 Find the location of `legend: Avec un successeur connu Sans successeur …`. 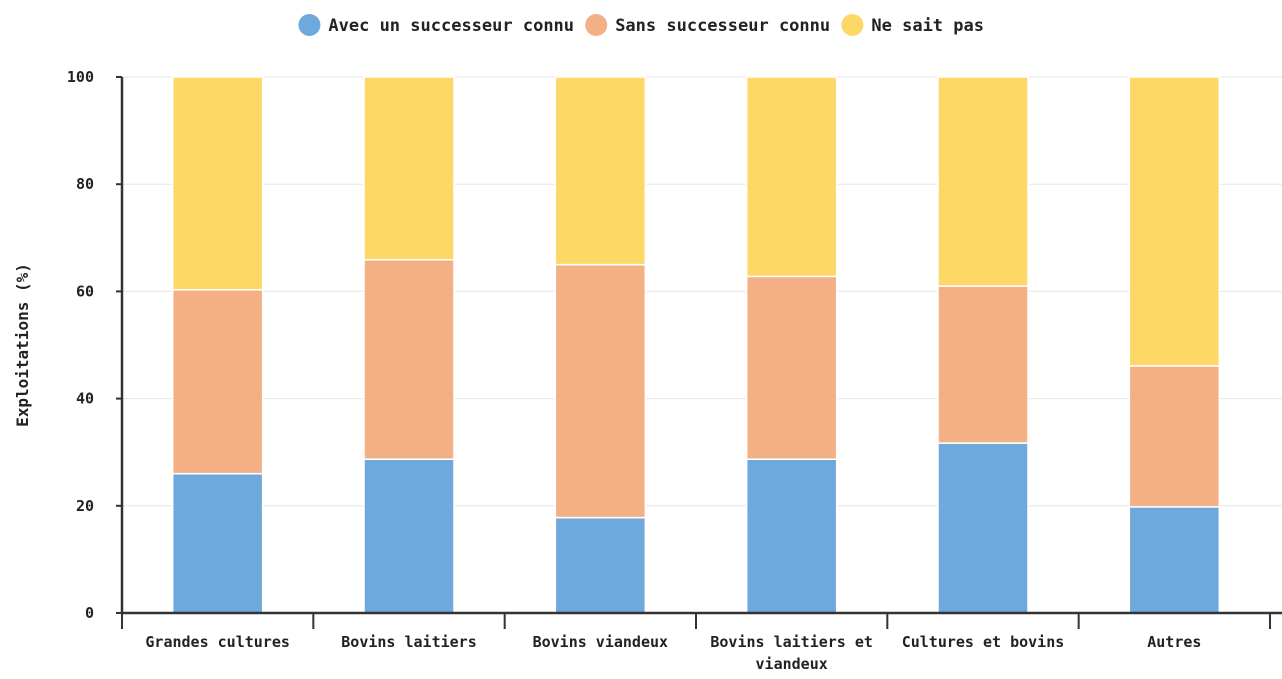

legend: Avec un successeur connu Sans successeur … is located at coordinates (641, 25).